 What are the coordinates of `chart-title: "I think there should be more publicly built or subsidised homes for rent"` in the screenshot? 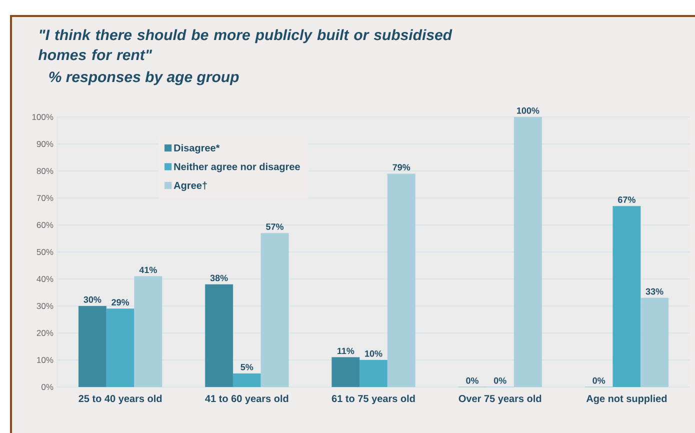 It's located at (245, 44).